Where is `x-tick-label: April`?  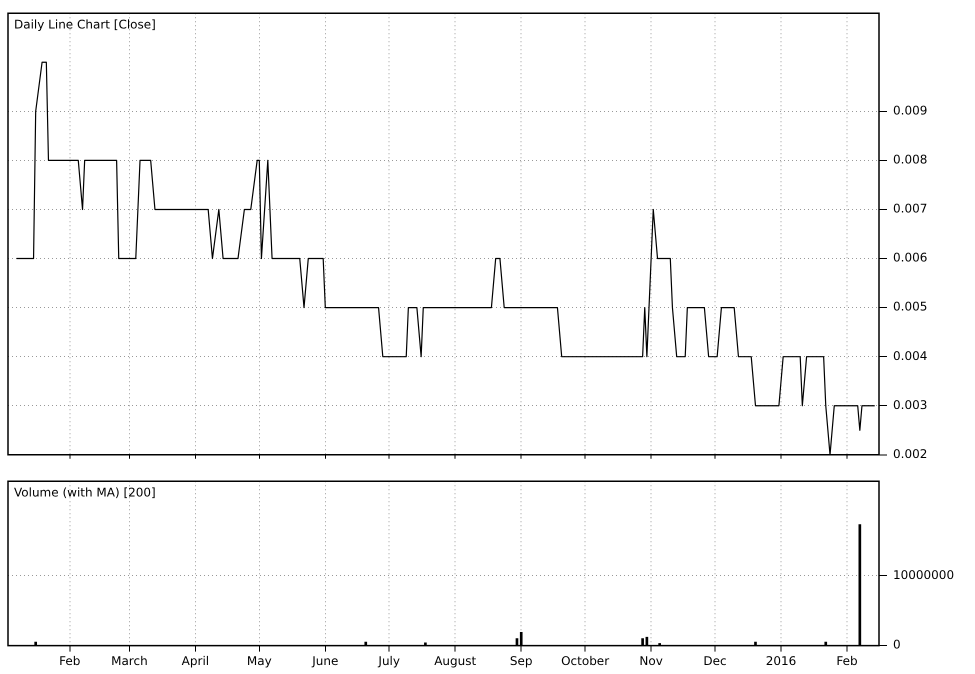 x-tick-label: April is located at coordinates (196, 661).